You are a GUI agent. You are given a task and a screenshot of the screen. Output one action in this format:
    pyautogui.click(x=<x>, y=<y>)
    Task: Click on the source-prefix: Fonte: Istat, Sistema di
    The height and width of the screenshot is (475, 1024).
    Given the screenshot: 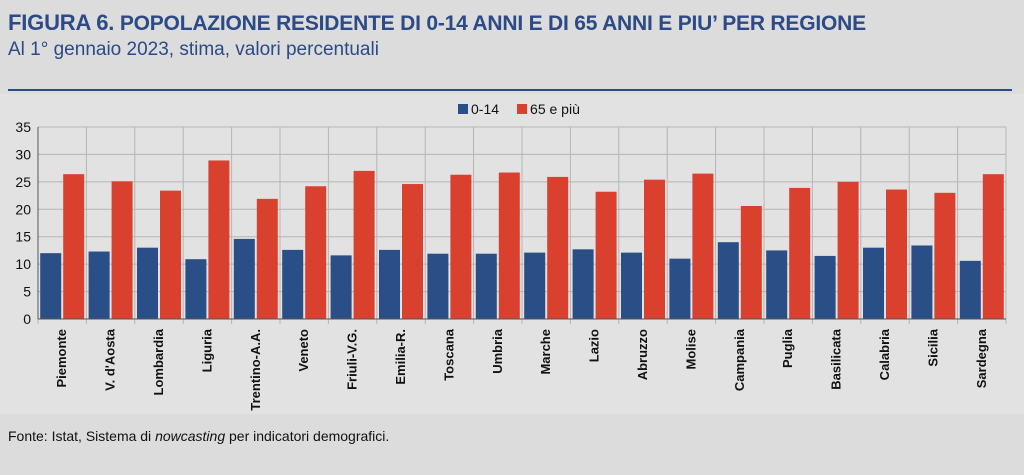 What is the action you would take?
    pyautogui.click(x=80, y=436)
    